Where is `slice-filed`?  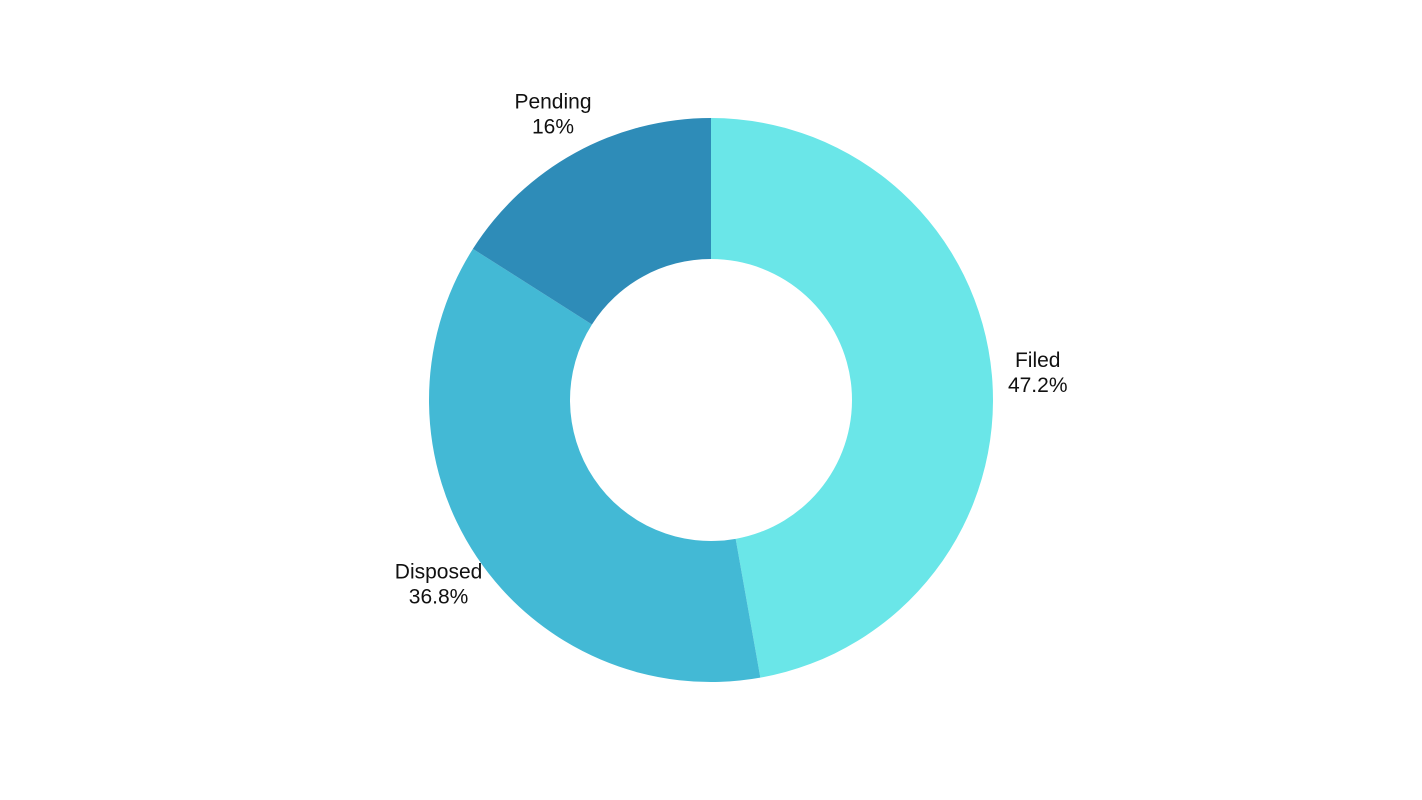 slice-filed is located at coordinates (852, 398).